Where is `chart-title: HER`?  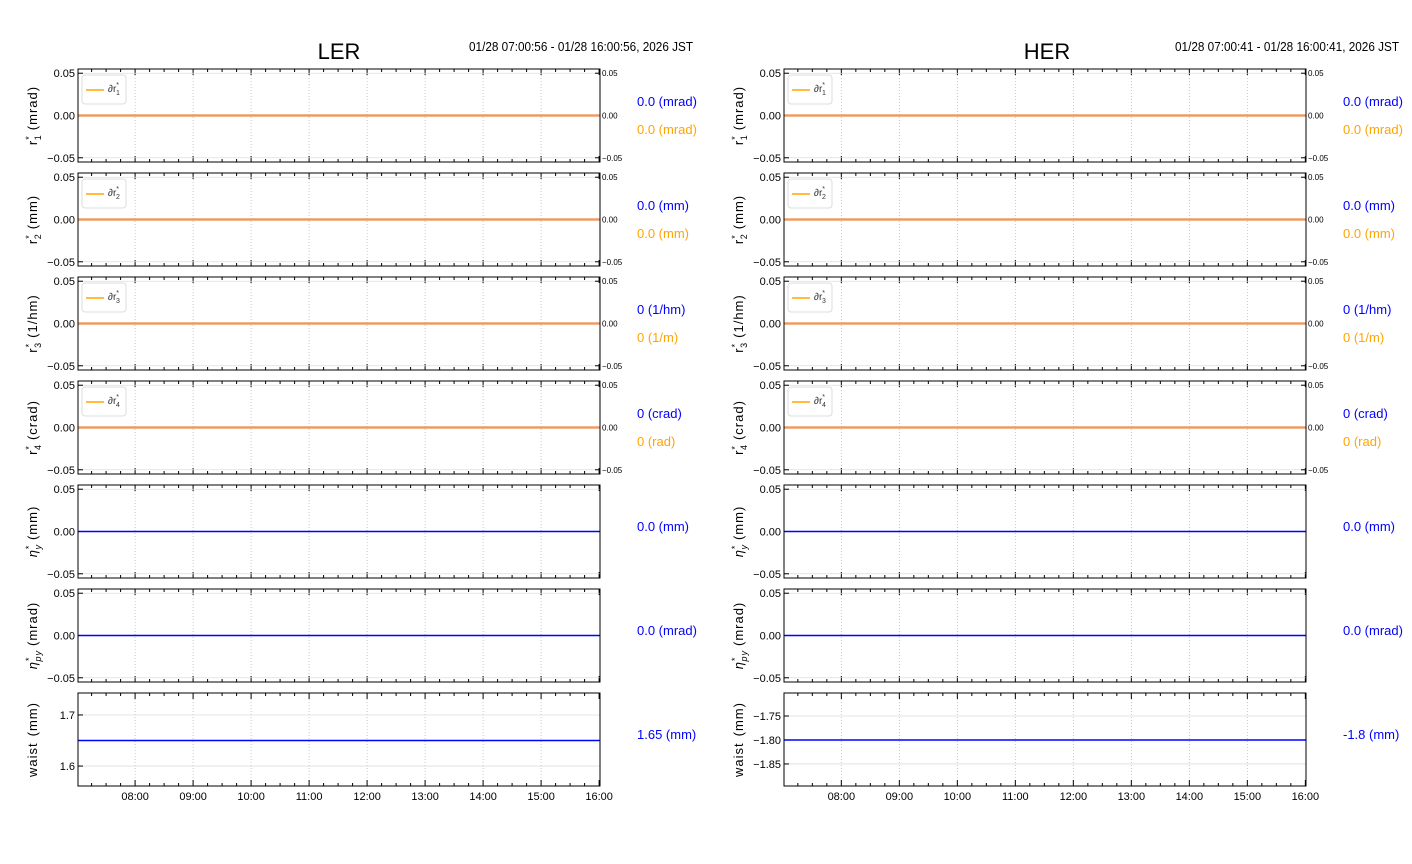 chart-title: HER is located at coordinates (1047, 51).